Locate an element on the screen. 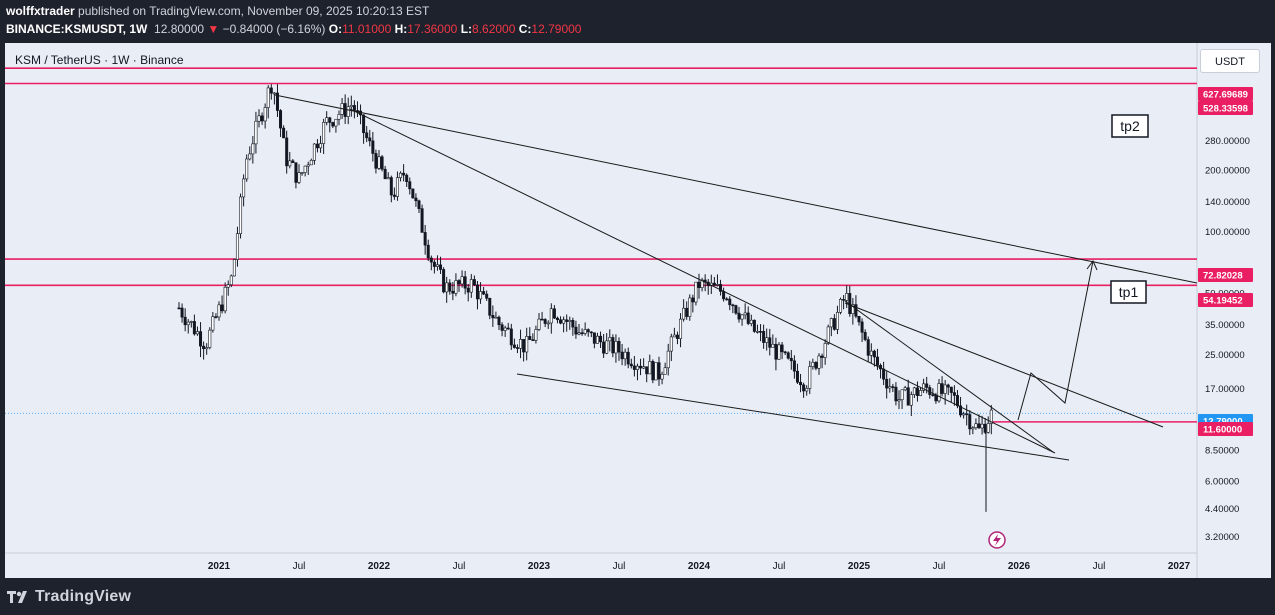 The height and width of the screenshot is (615, 1275). open-value: 11.01000 is located at coordinates (367, 29).